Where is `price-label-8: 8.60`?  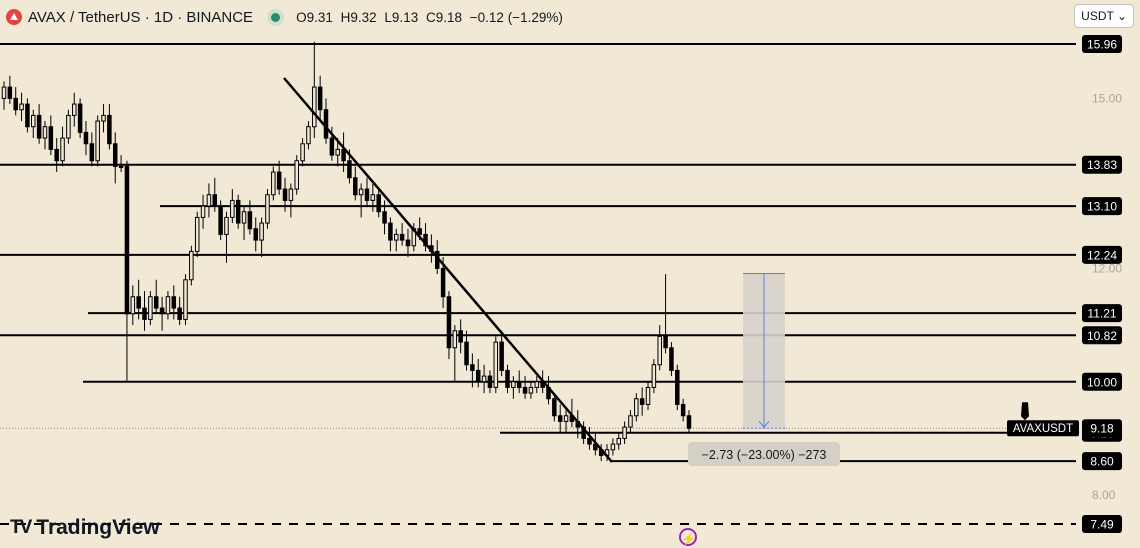
price-label-8: 8.60 is located at coordinates (1102, 462).